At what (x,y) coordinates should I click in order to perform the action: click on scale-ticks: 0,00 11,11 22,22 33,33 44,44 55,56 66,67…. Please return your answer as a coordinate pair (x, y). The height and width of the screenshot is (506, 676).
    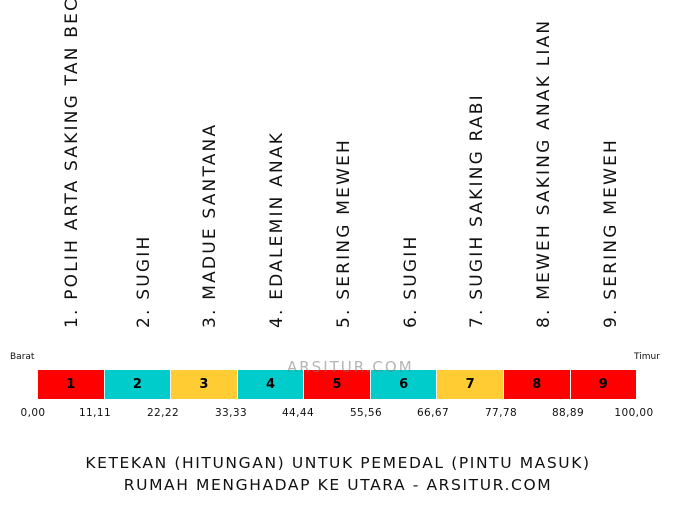
    Looking at the image, I should click on (338, 415).